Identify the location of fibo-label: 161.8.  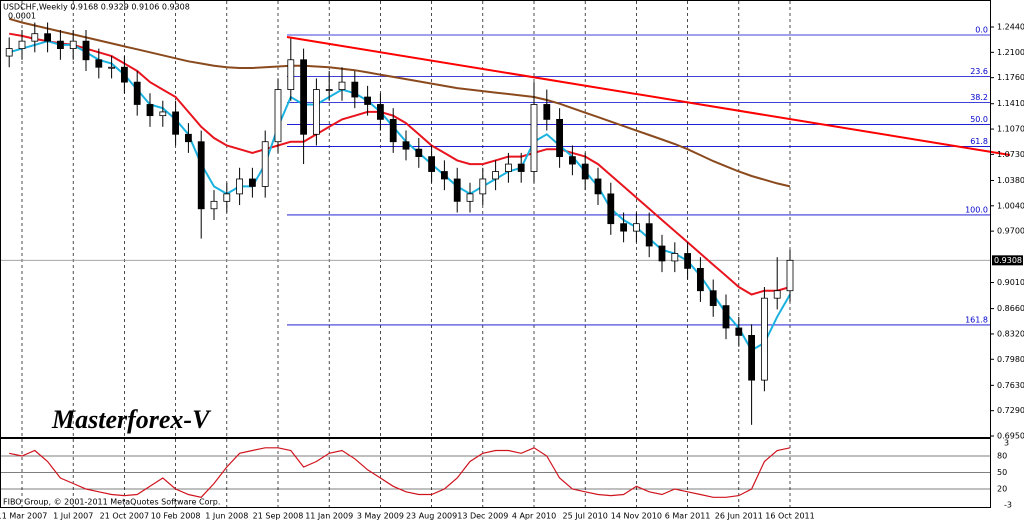
(976, 319).